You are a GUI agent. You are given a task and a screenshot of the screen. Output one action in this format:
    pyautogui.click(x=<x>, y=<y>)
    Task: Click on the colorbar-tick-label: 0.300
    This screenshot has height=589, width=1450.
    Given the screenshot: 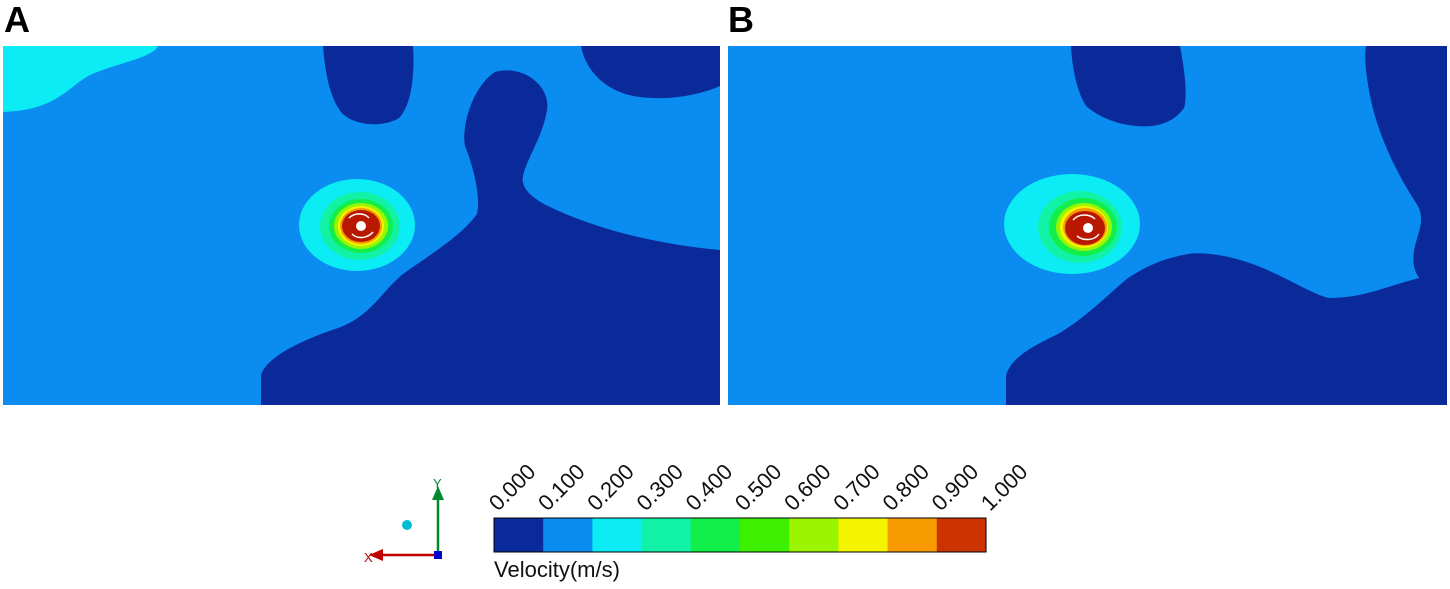 What is the action you would take?
    pyautogui.click(x=659, y=487)
    